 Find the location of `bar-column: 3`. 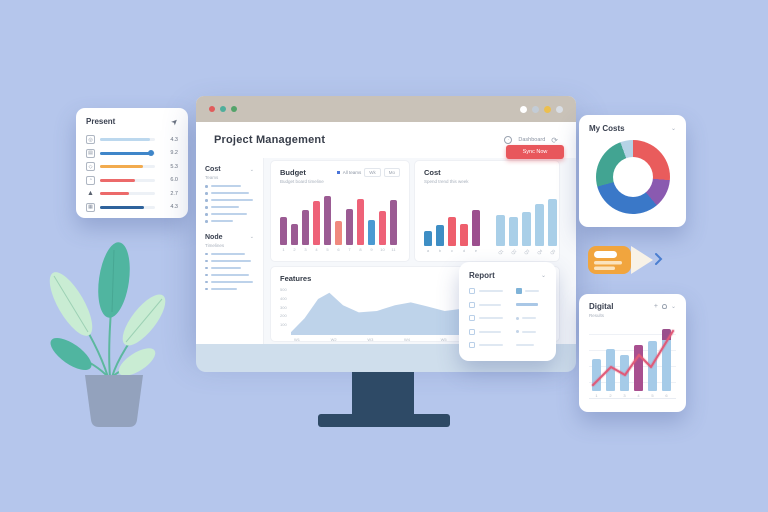

bar-column: 3 is located at coordinates (624, 360).